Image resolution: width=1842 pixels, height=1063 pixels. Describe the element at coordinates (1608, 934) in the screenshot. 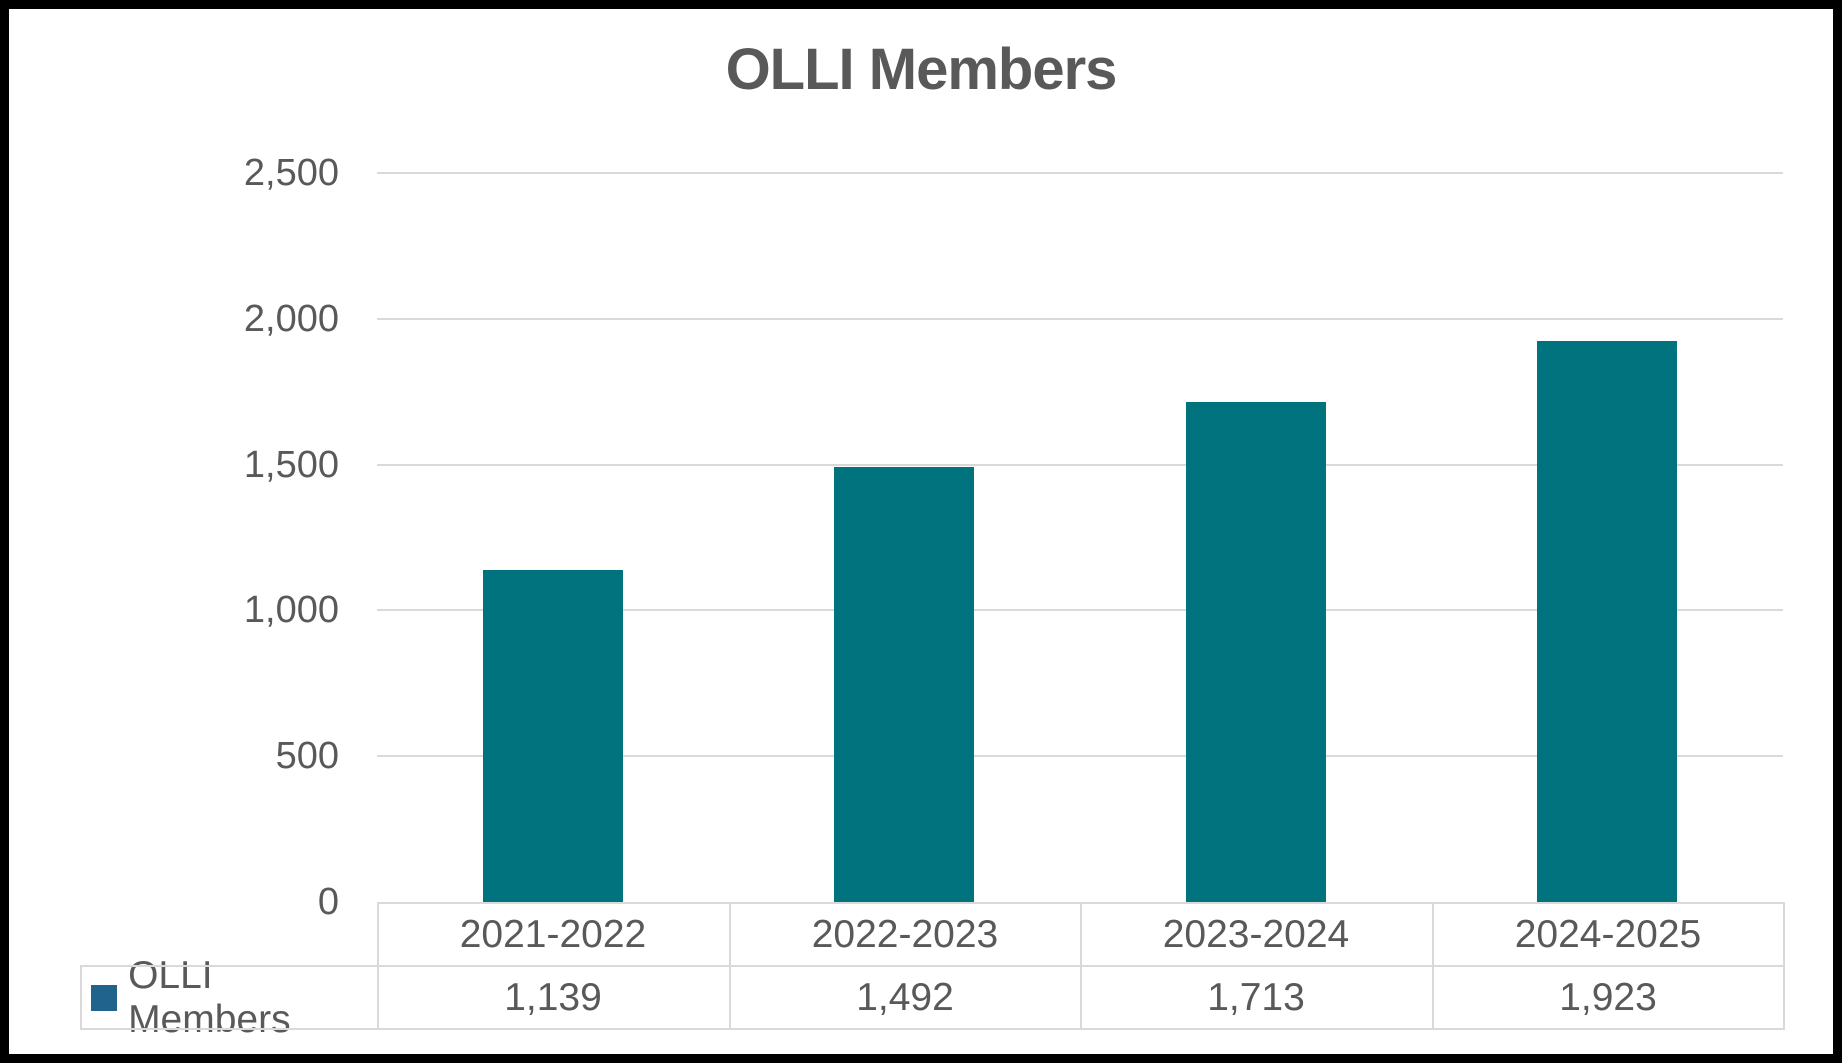

I see `x-axis-category-cell: 2024-2025` at that location.